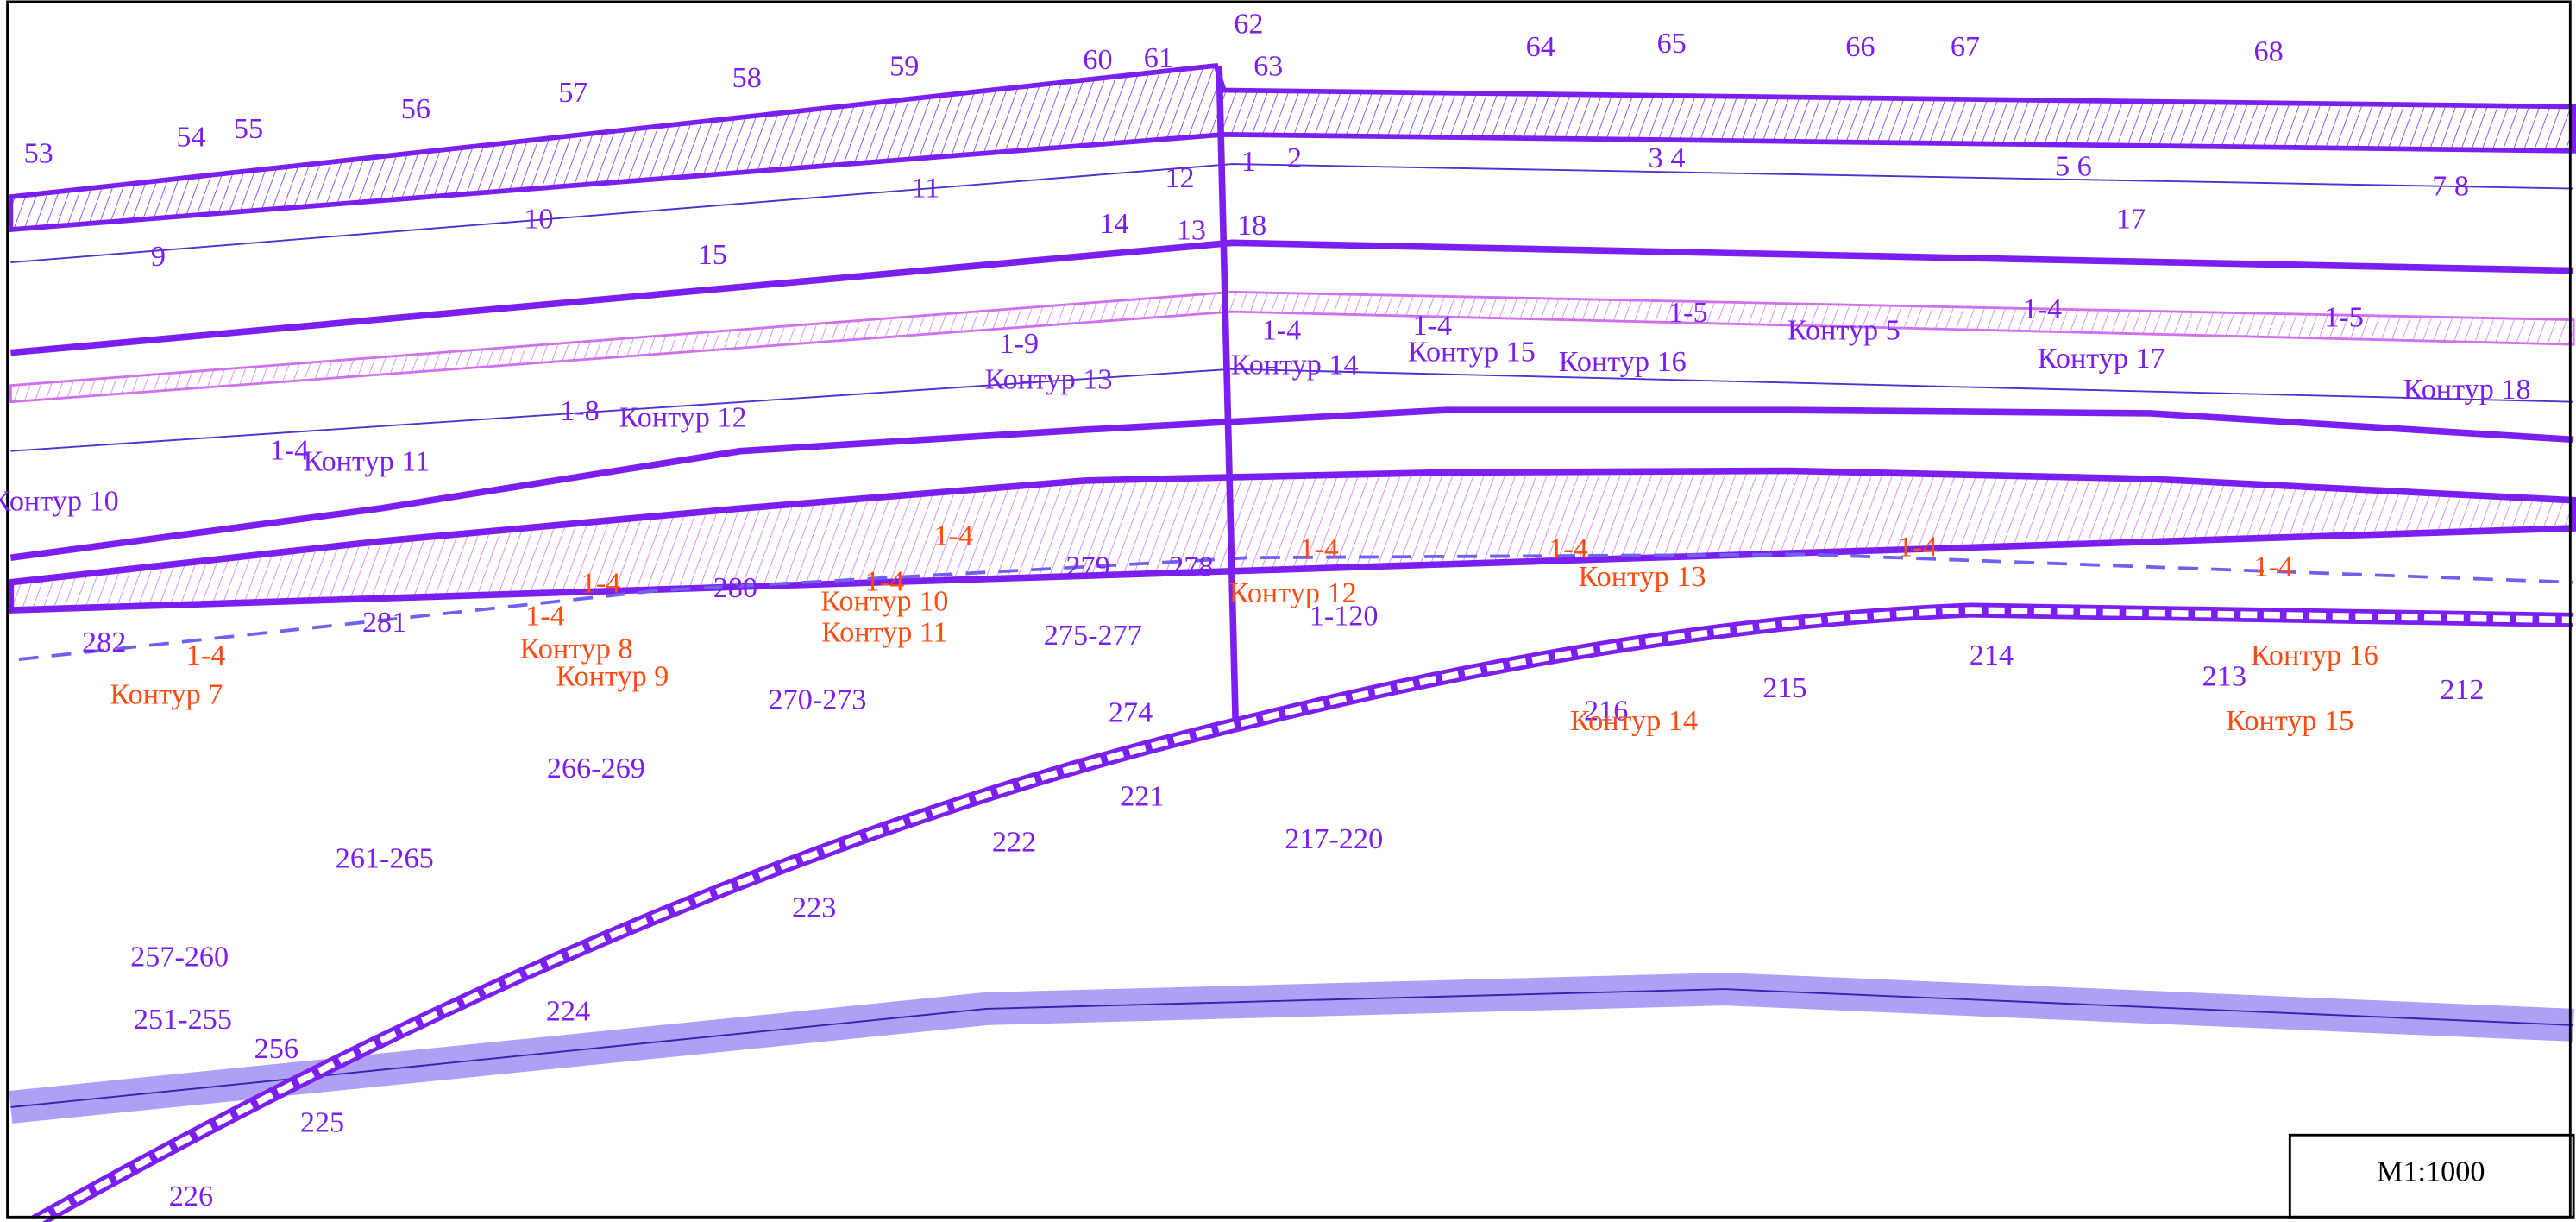  I want to click on orange-callout: Контур 8, so click(576, 649).